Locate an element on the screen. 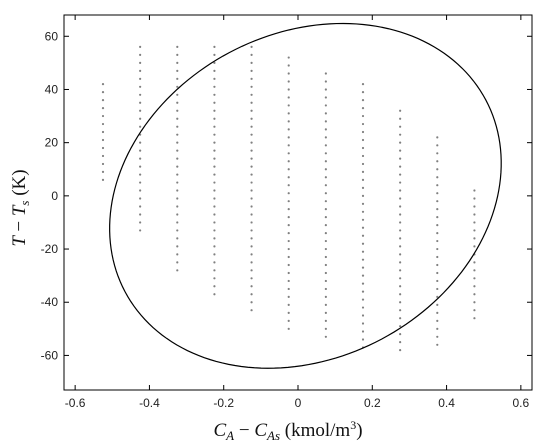  x-tick-label: 0 is located at coordinates (298, 403).